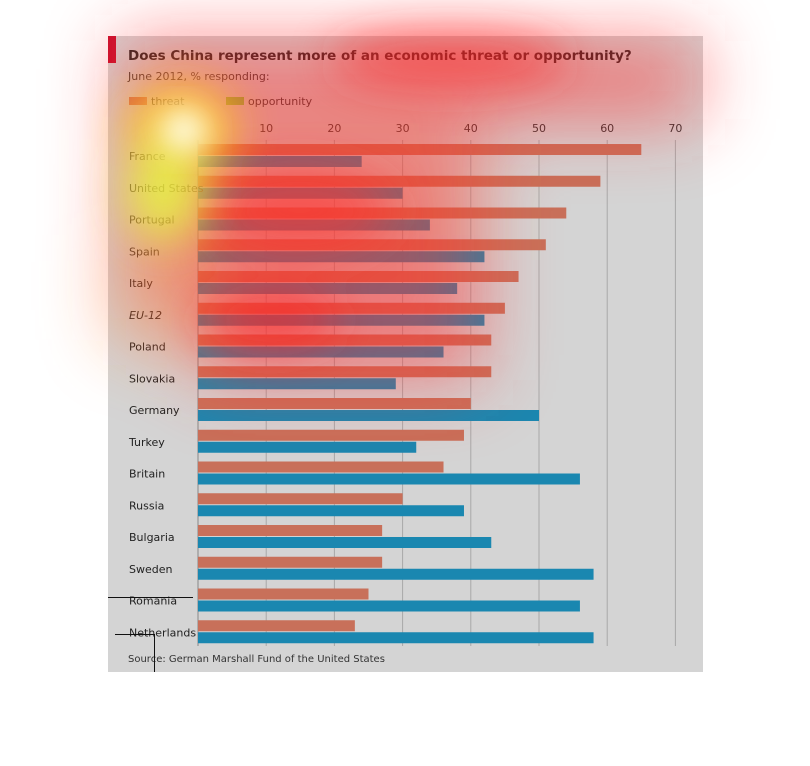 Image resolution: width=810 pixels, height=766 pixels. Describe the element at coordinates (266, 128) in the screenshot. I see `x-tick-label: 10` at that location.